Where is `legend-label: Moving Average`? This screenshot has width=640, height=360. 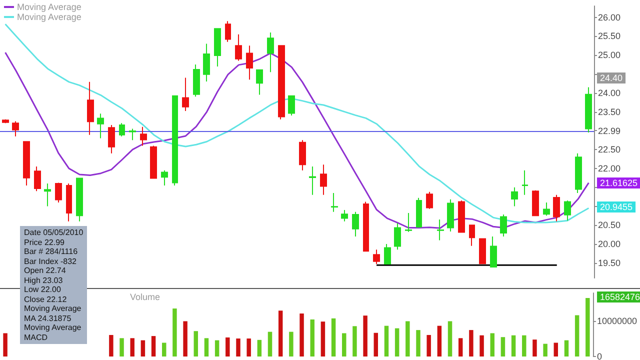
legend-label: Moving Average is located at coordinates (49, 7).